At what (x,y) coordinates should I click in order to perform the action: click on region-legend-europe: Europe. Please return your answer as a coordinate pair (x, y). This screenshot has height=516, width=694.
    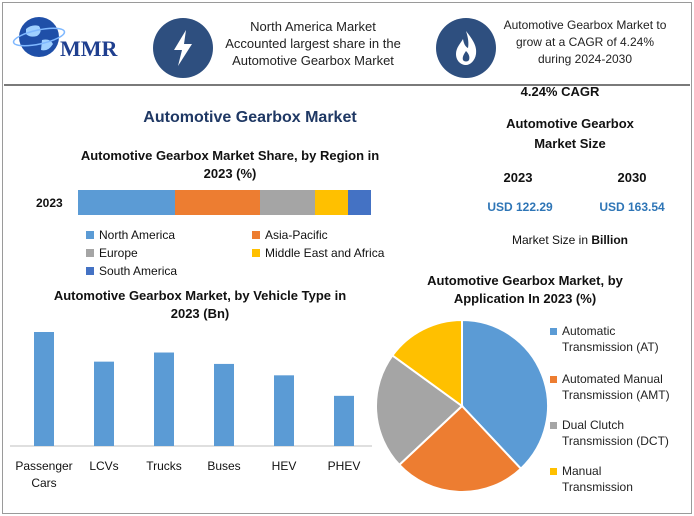
    Looking at the image, I should click on (112, 253).